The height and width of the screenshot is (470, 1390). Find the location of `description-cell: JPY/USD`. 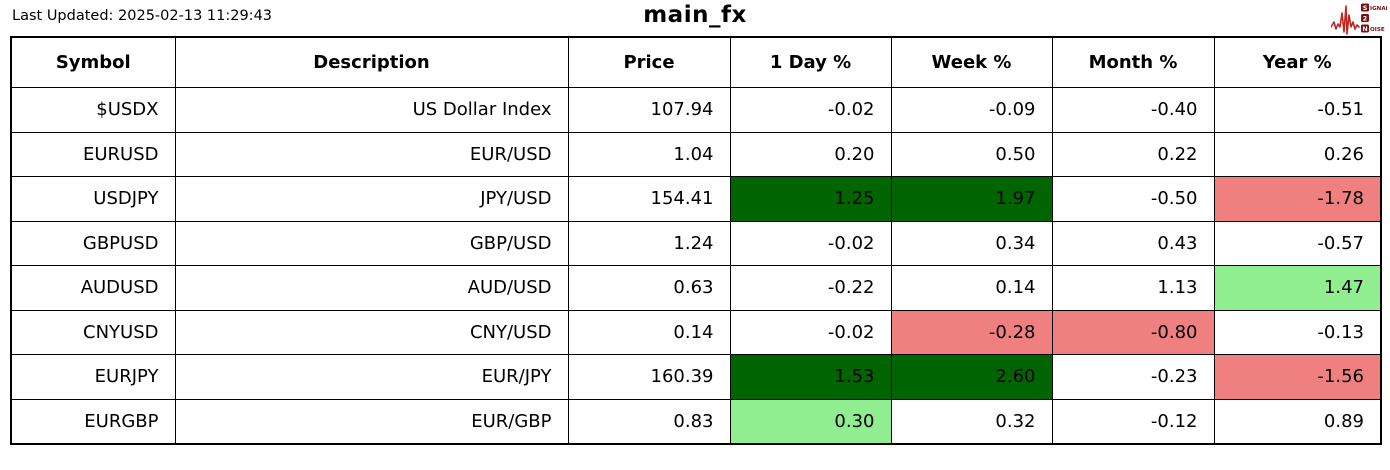

description-cell: JPY/USD is located at coordinates (371, 199).